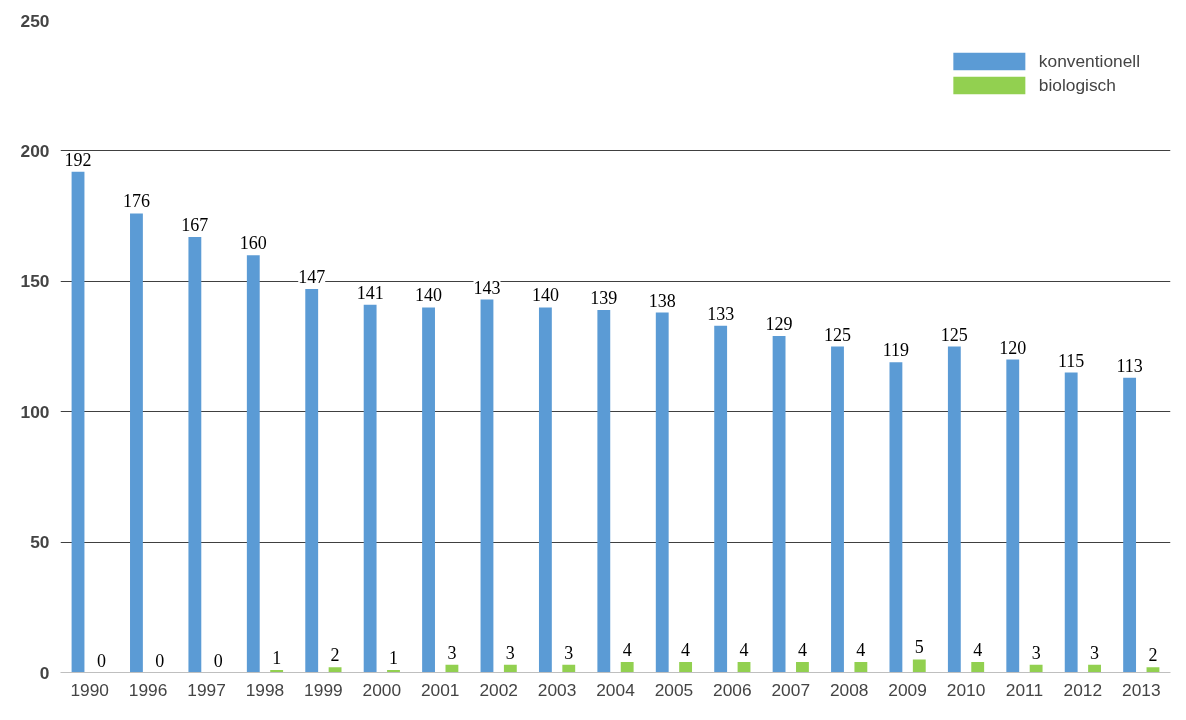 The height and width of the screenshot is (720, 1186). What do you see at coordinates (78, 159) in the screenshot?
I see `data-label: 192` at bounding box center [78, 159].